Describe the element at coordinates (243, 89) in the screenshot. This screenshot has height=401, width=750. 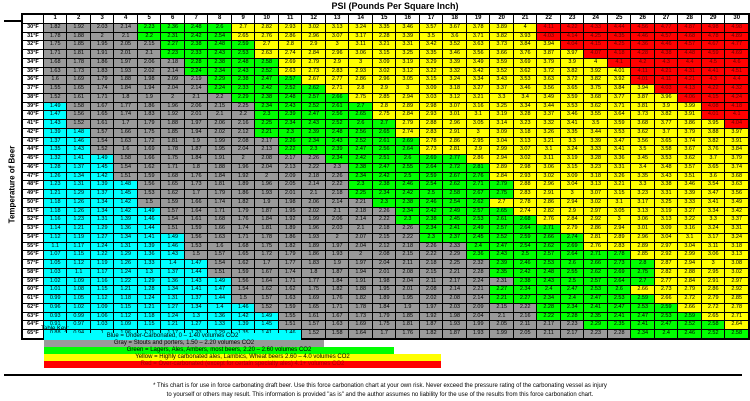
I see `co2-volume-cell: 2.33` at that location.